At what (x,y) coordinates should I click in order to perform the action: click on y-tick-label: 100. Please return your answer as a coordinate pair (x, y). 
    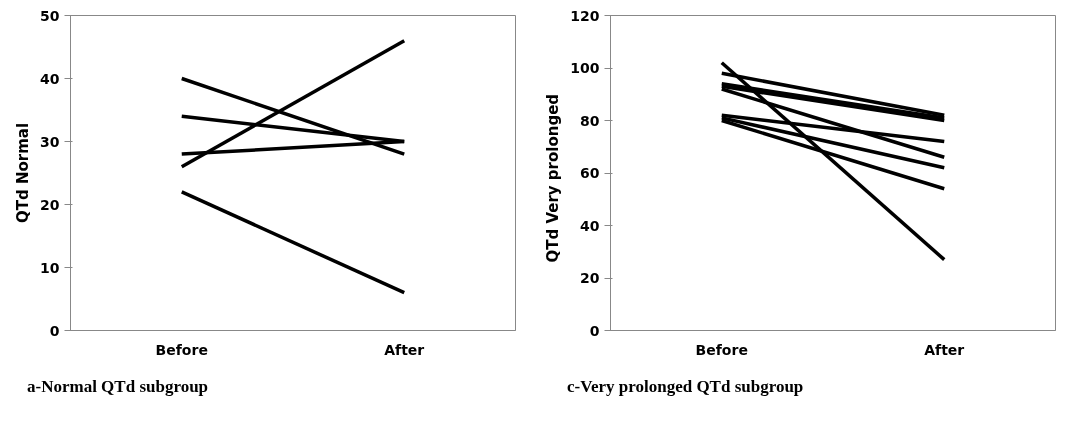
    Looking at the image, I should click on (585, 68).